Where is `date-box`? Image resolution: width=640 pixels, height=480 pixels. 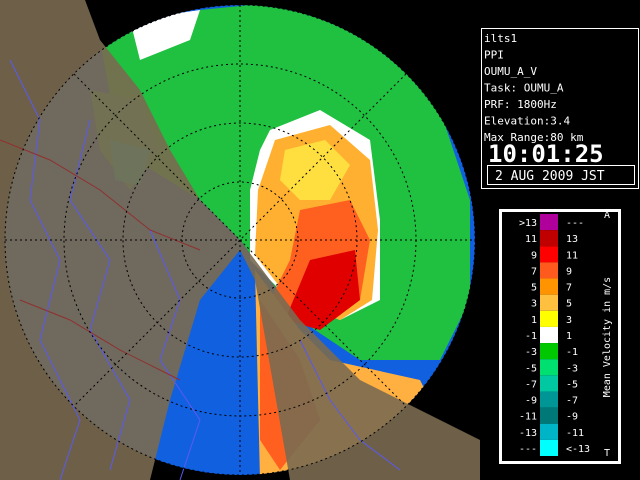
date-box is located at coordinates (561, 175).